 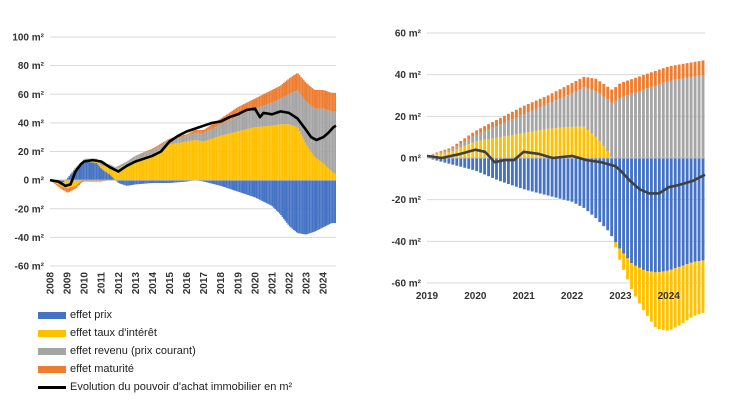 What do you see at coordinates (102, 369) in the screenshot?
I see `legend-label-maturite: effet maturité` at bounding box center [102, 369].